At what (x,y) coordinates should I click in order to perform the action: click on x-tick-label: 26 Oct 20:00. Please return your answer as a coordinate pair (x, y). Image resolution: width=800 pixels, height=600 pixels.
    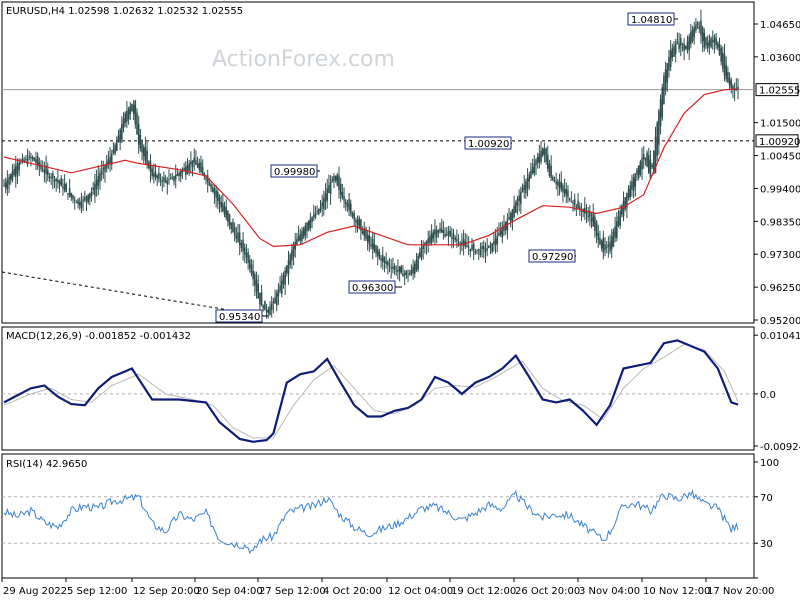
    Looking at the image, I should click on (547, 591).